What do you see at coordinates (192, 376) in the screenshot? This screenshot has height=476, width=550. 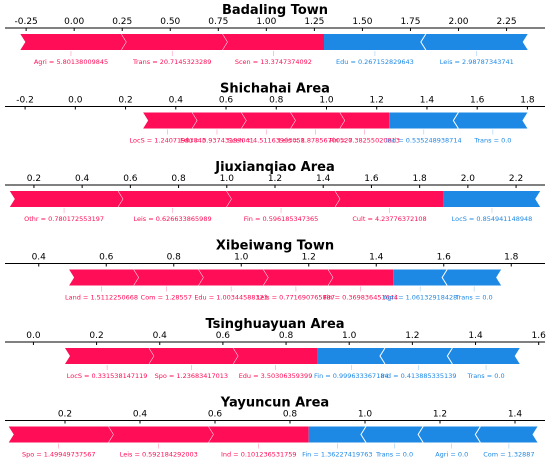 I see `positive-feature-label: Spo = 1.23683417013` at bounding box center [192, 376].